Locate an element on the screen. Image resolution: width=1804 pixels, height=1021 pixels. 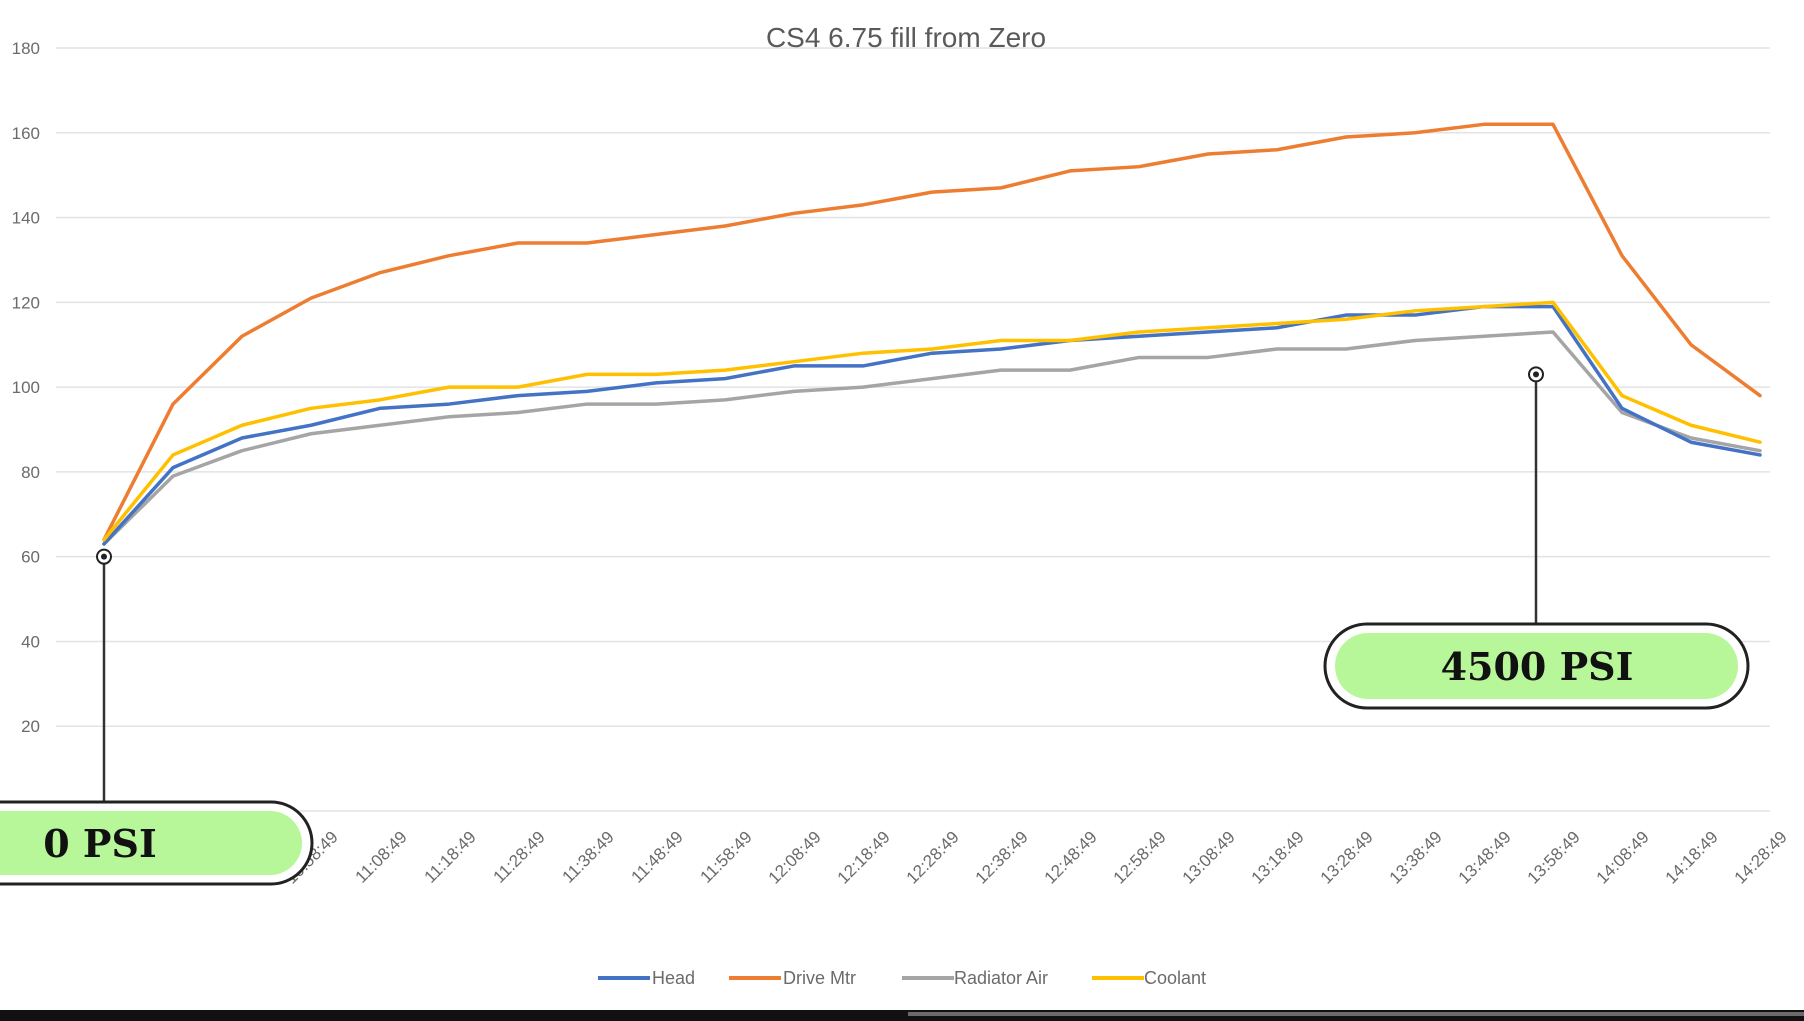
y-tick-label: 100 is located at coordinates (26, 387).